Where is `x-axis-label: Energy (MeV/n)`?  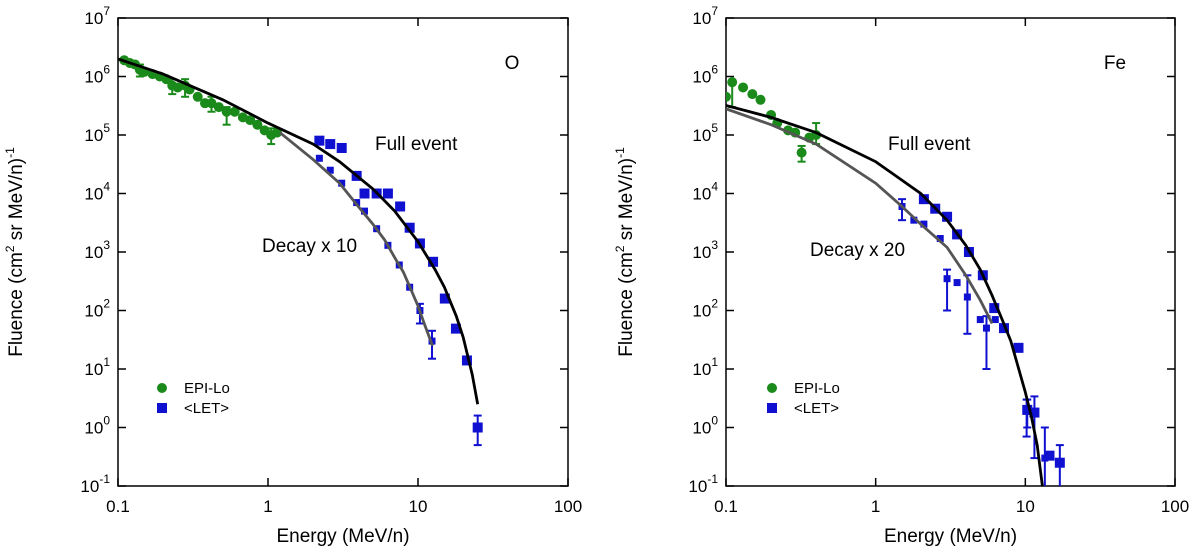 x-axis-label: Energy (MeV/n) is located at coordinates (950, 536).